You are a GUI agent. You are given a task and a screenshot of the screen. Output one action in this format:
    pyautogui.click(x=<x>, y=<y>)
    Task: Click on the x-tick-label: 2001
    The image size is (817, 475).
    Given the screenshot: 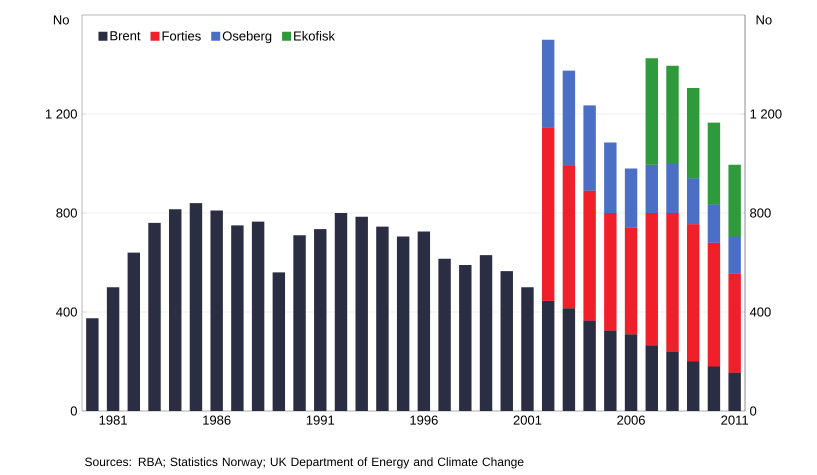 What is the action you would take?
    pyautogui.click(x=528, y=420)
    